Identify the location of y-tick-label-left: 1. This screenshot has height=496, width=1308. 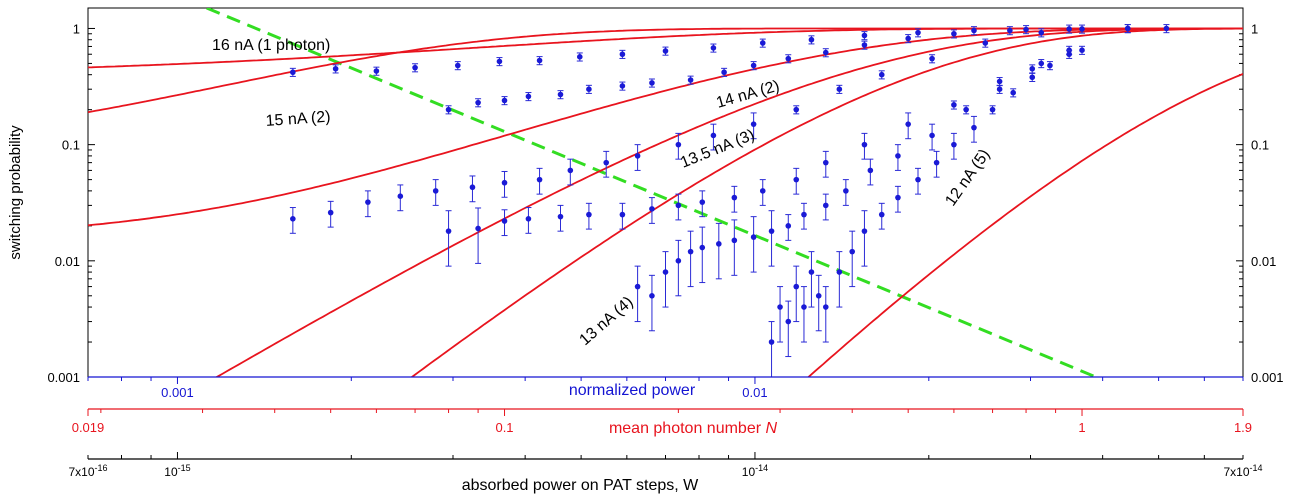
(76, 28).